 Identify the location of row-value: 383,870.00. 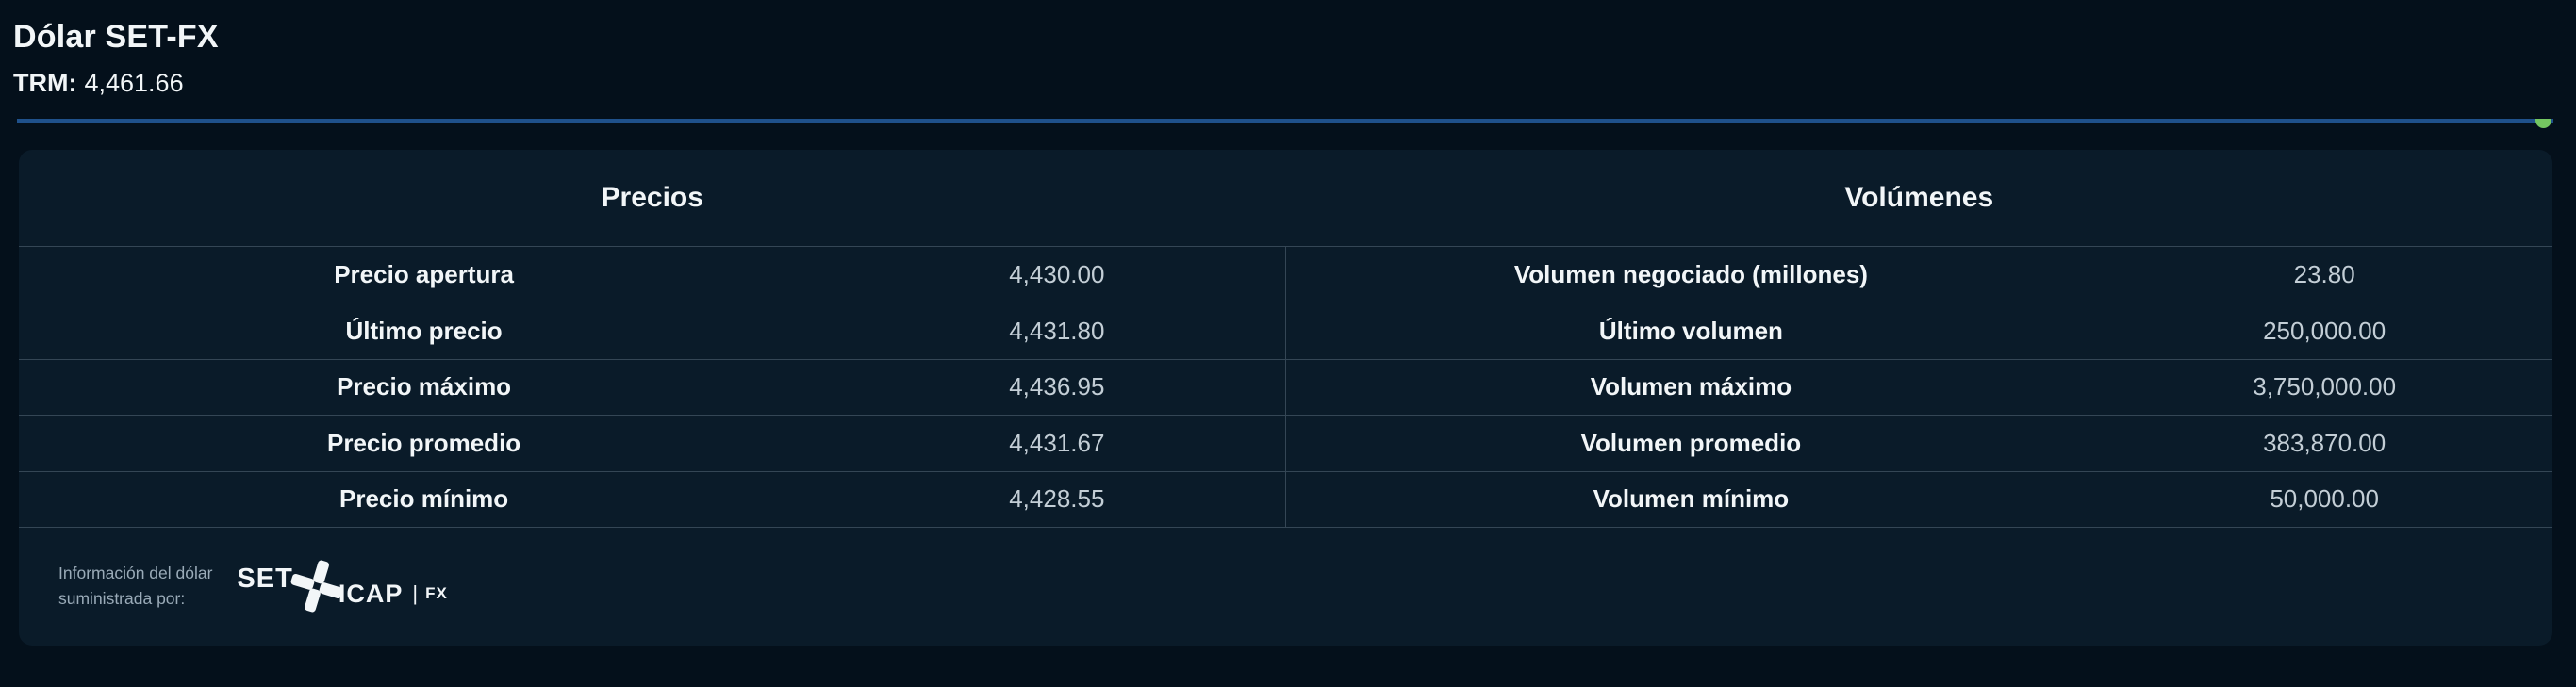
(2324, 442).